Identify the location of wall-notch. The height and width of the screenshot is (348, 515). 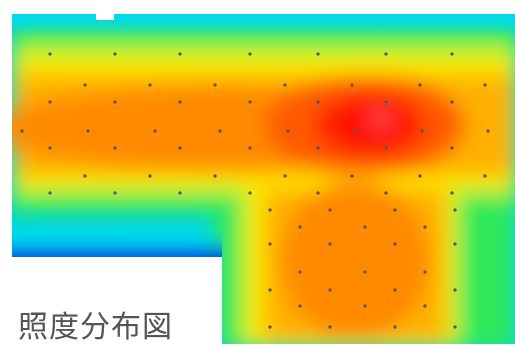
(105, 16).